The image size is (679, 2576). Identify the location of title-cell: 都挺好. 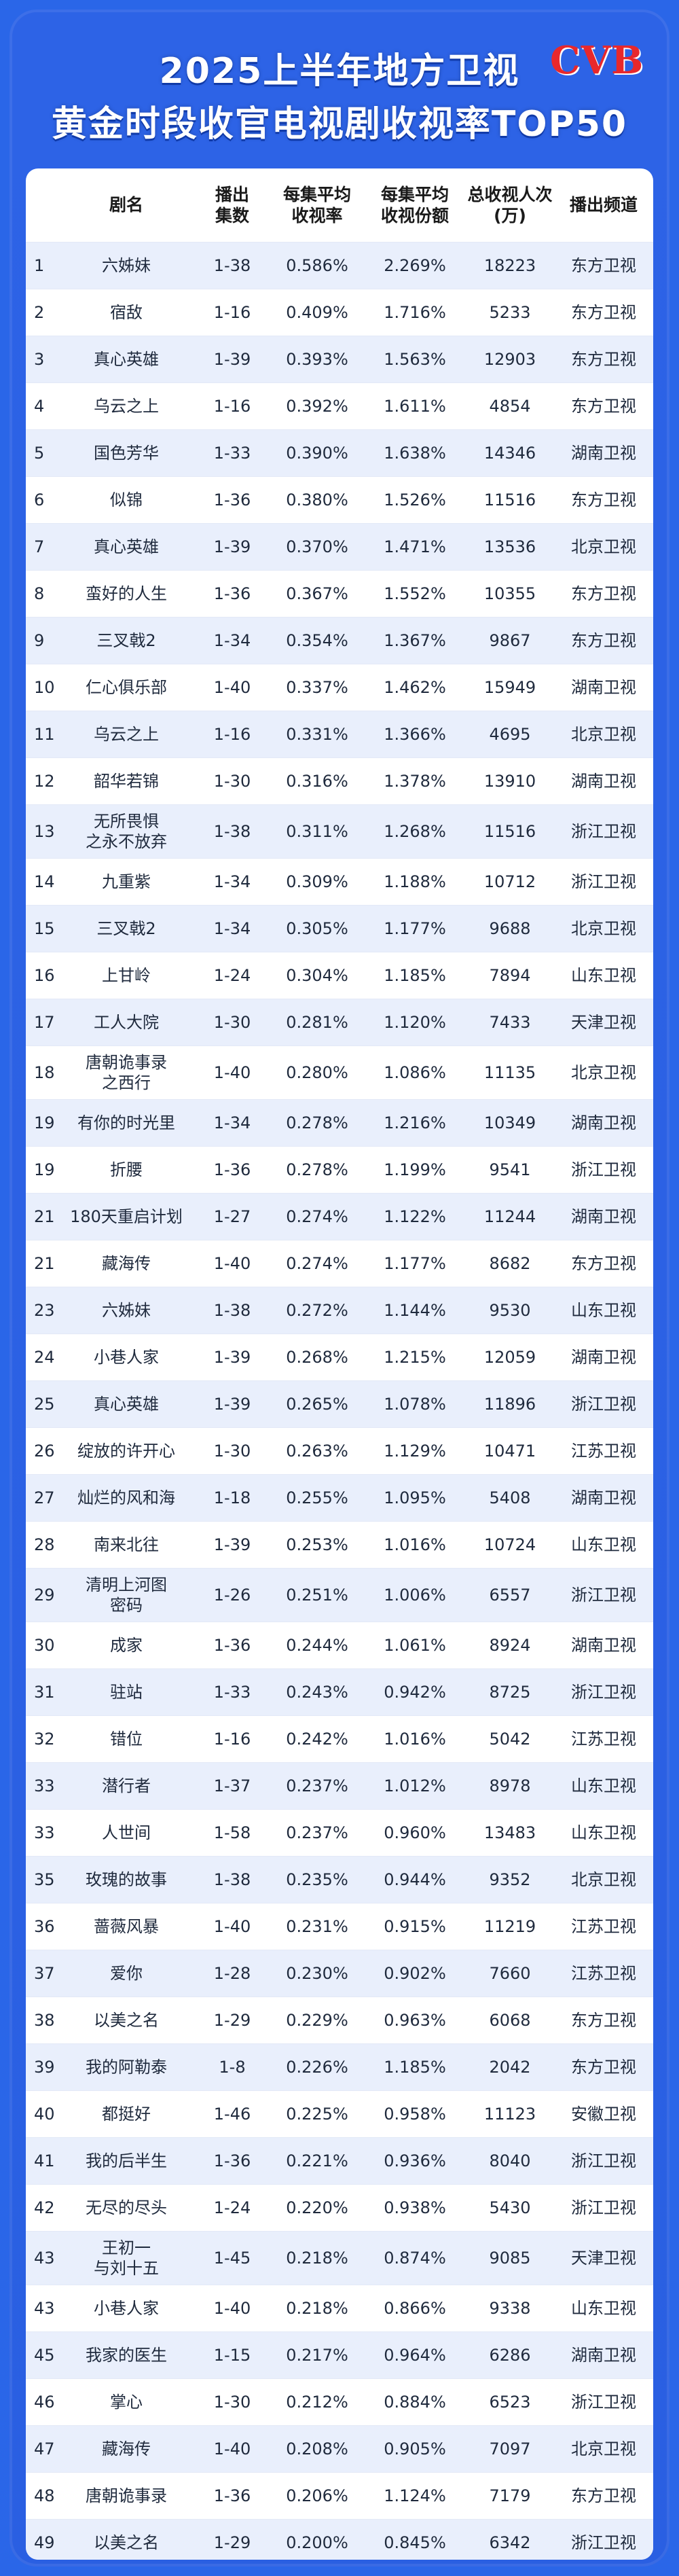
(127, 2114).